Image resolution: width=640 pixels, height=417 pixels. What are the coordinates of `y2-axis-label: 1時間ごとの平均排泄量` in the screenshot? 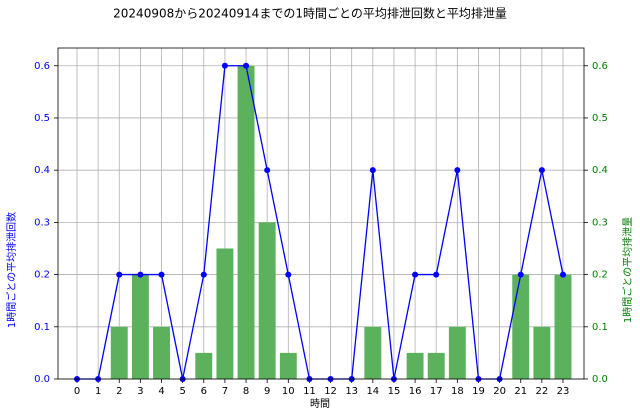 It's located at (627, 270).